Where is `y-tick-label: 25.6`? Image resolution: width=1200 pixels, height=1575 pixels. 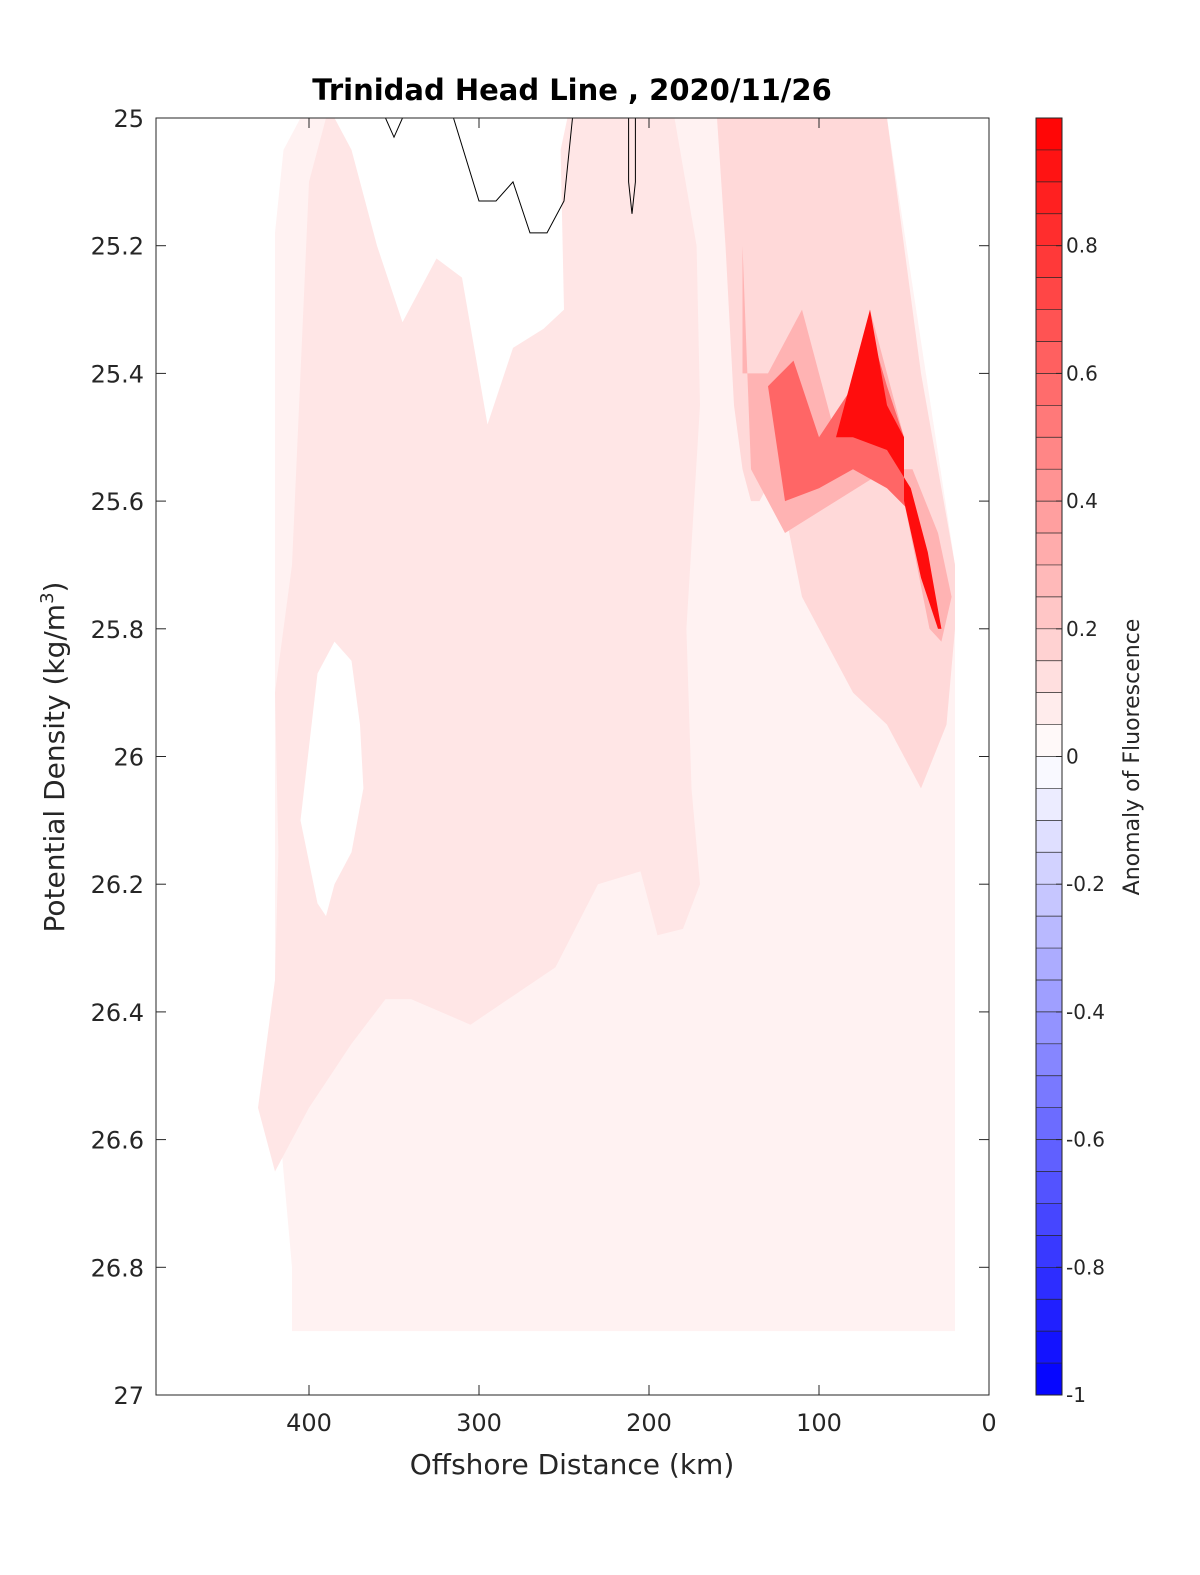 y-tick-label: 25.6 is located at coordinates (117, 502).